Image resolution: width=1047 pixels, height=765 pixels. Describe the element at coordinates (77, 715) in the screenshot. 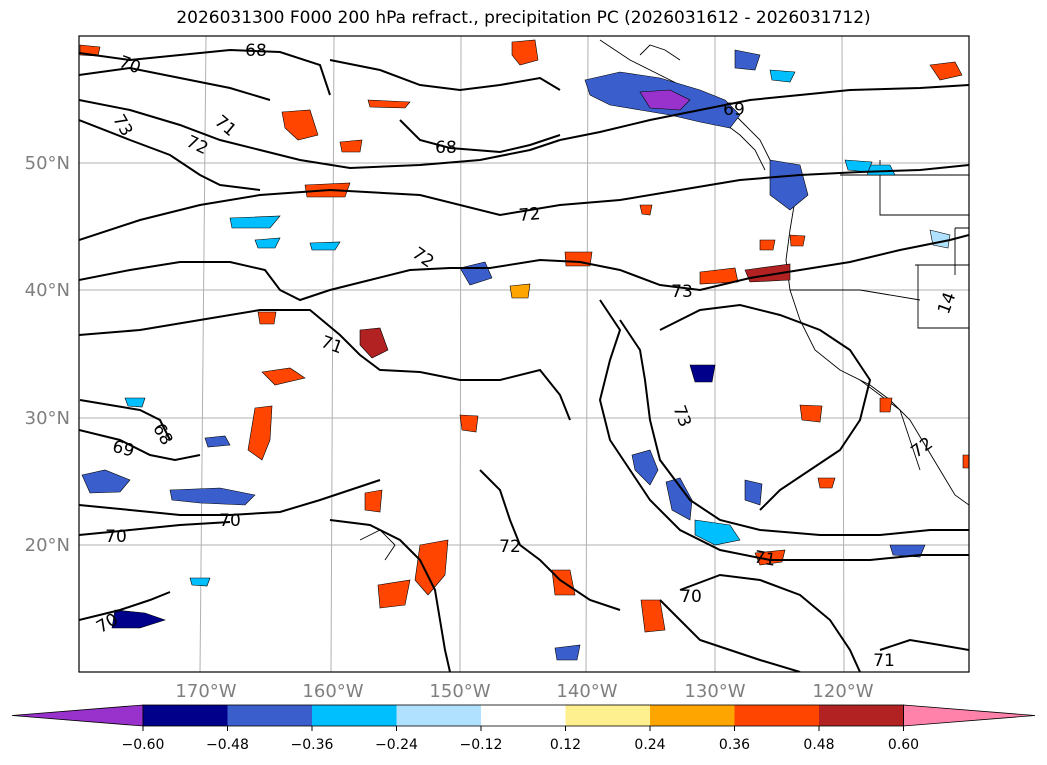

I see `colorbar-arrow-left` at that location.